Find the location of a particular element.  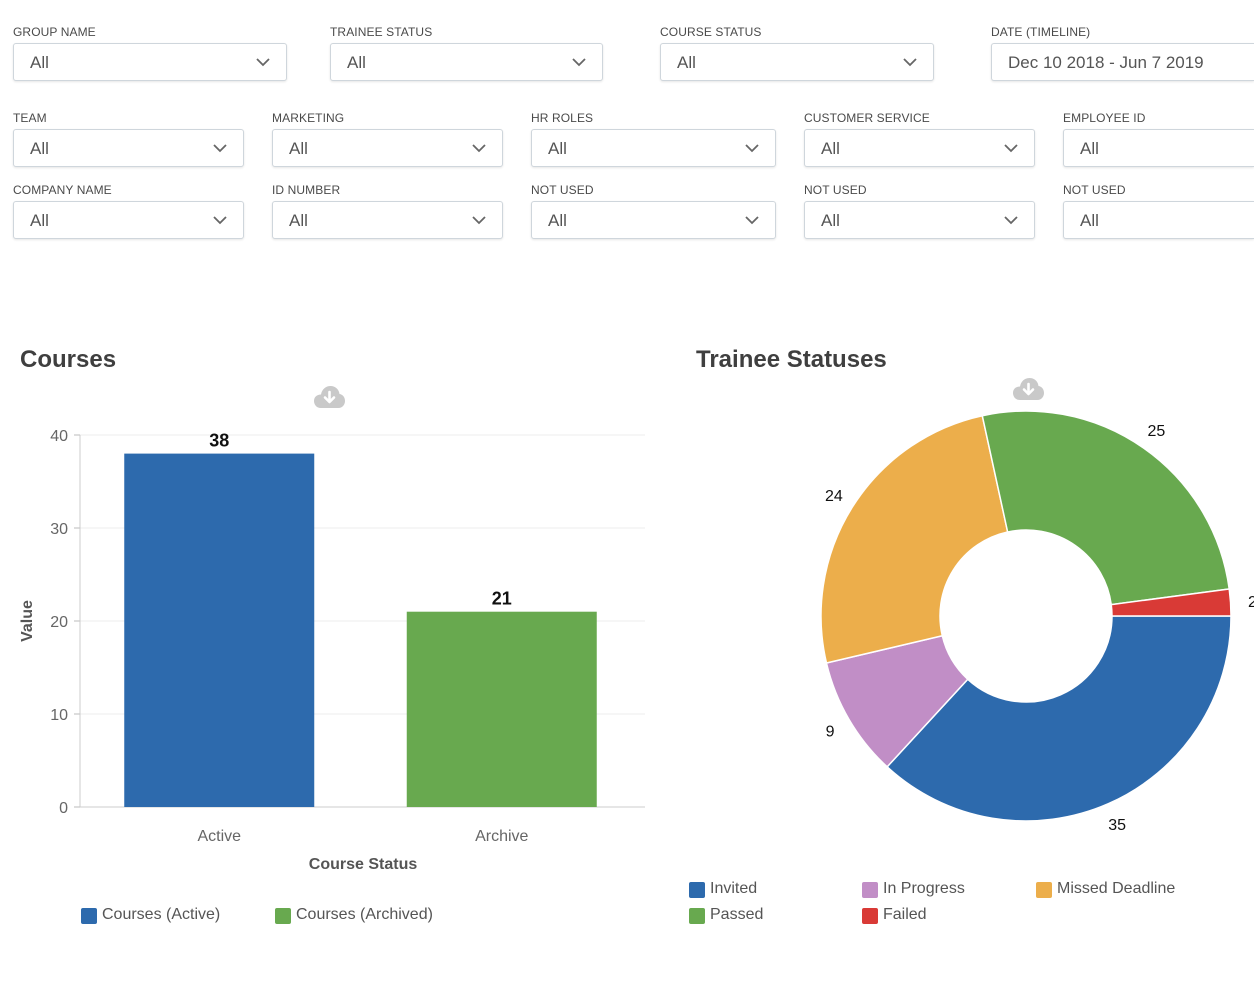

slice-value-label: 25 is located at coordinates (1156, 431).